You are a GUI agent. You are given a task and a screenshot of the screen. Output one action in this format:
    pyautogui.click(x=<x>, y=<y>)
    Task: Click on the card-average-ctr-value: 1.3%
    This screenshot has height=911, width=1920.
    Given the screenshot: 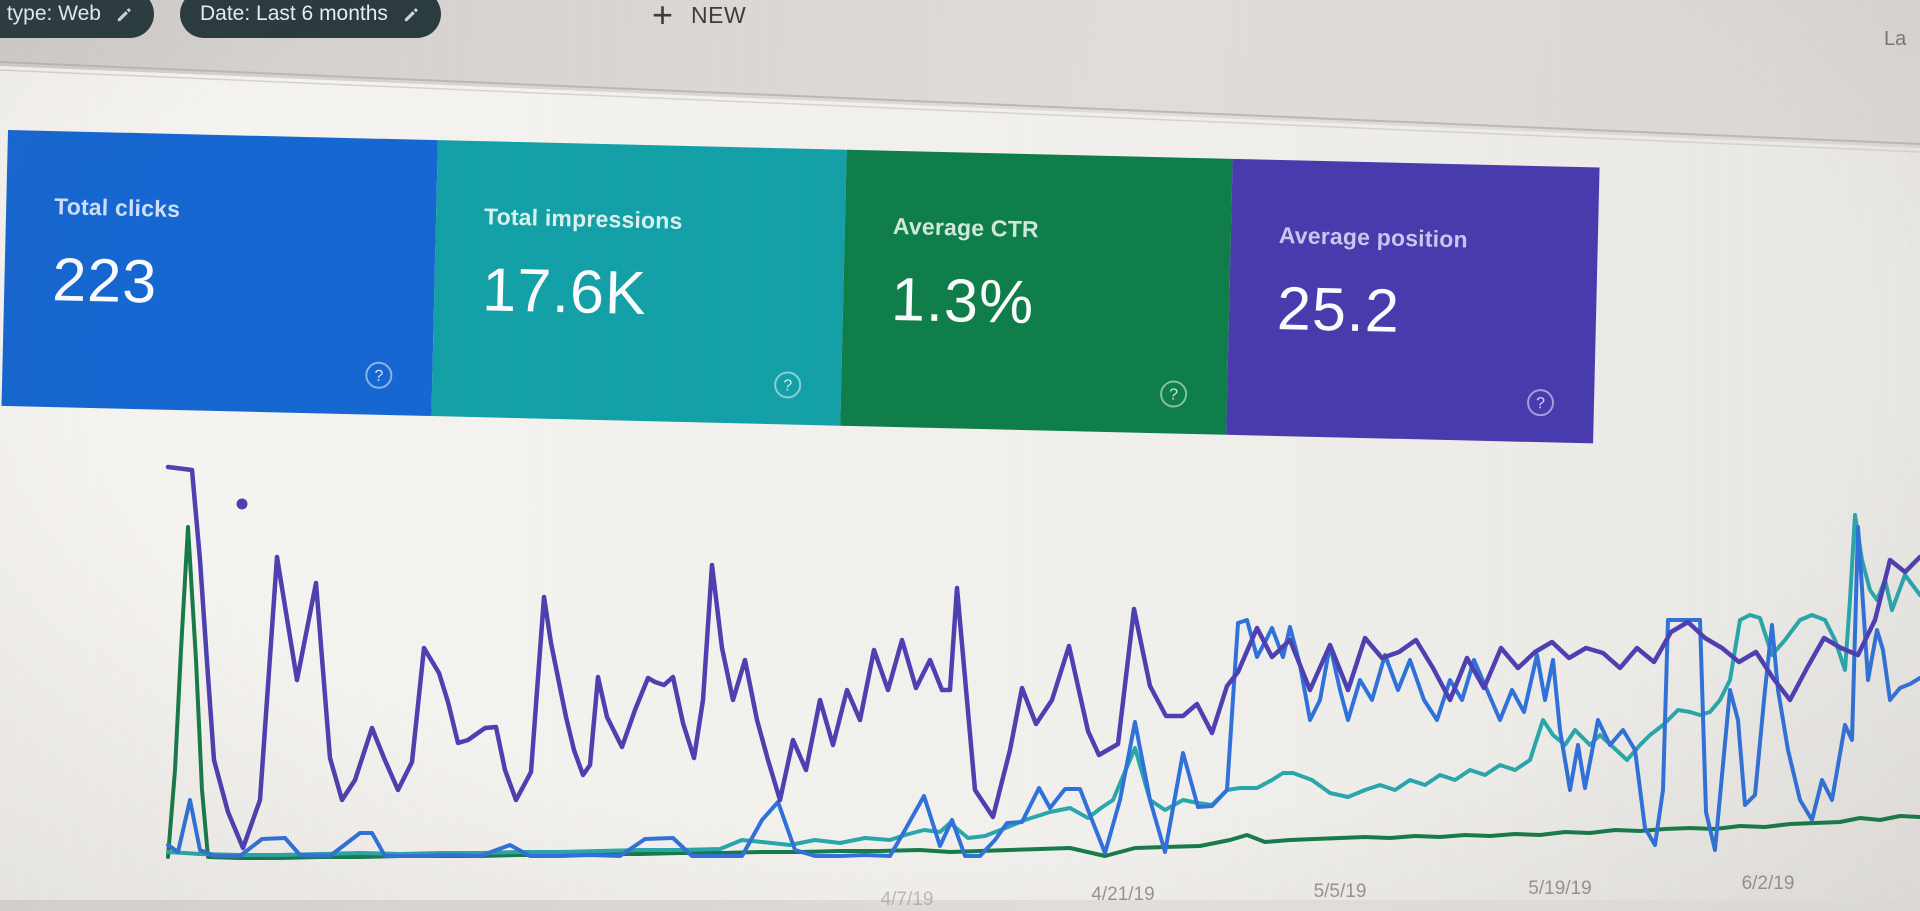 What is the action you would take?
    pyautogui.click(x=963, y=300)
    